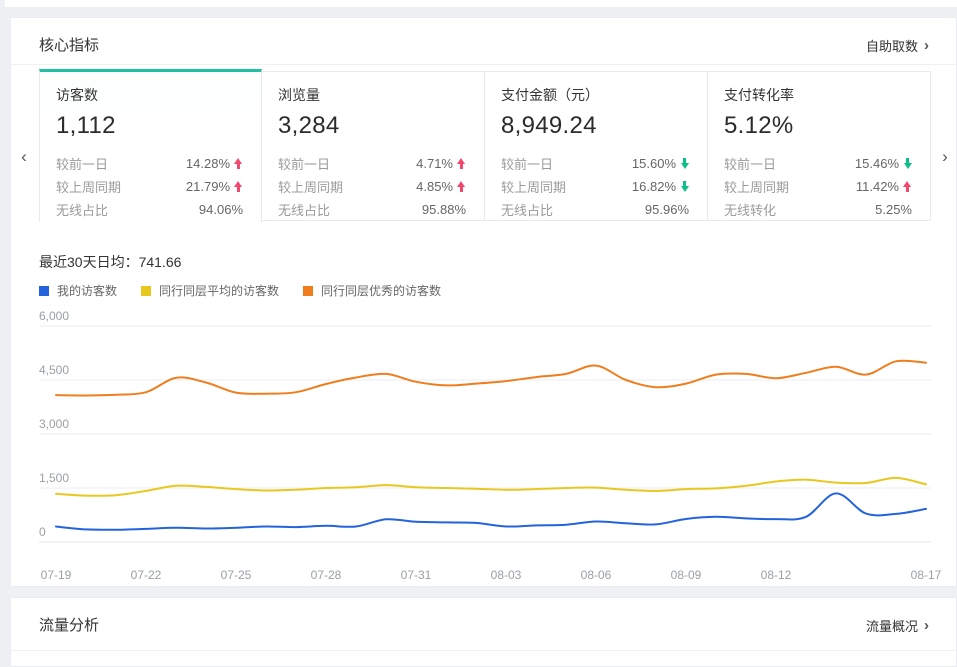  Describe the element at coordinates (434, 186) in the screenshot. I see `row-value: 4.85%` at that location.